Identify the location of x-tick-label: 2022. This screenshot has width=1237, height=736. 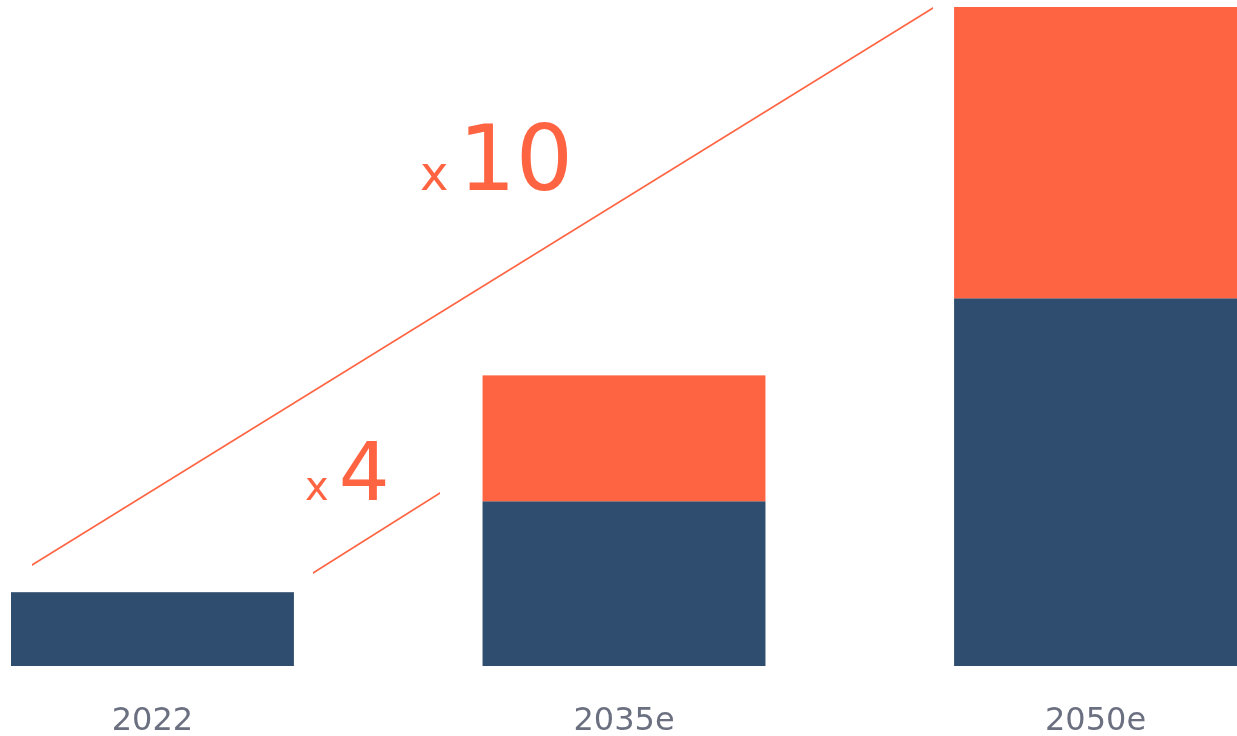
(152, 718).